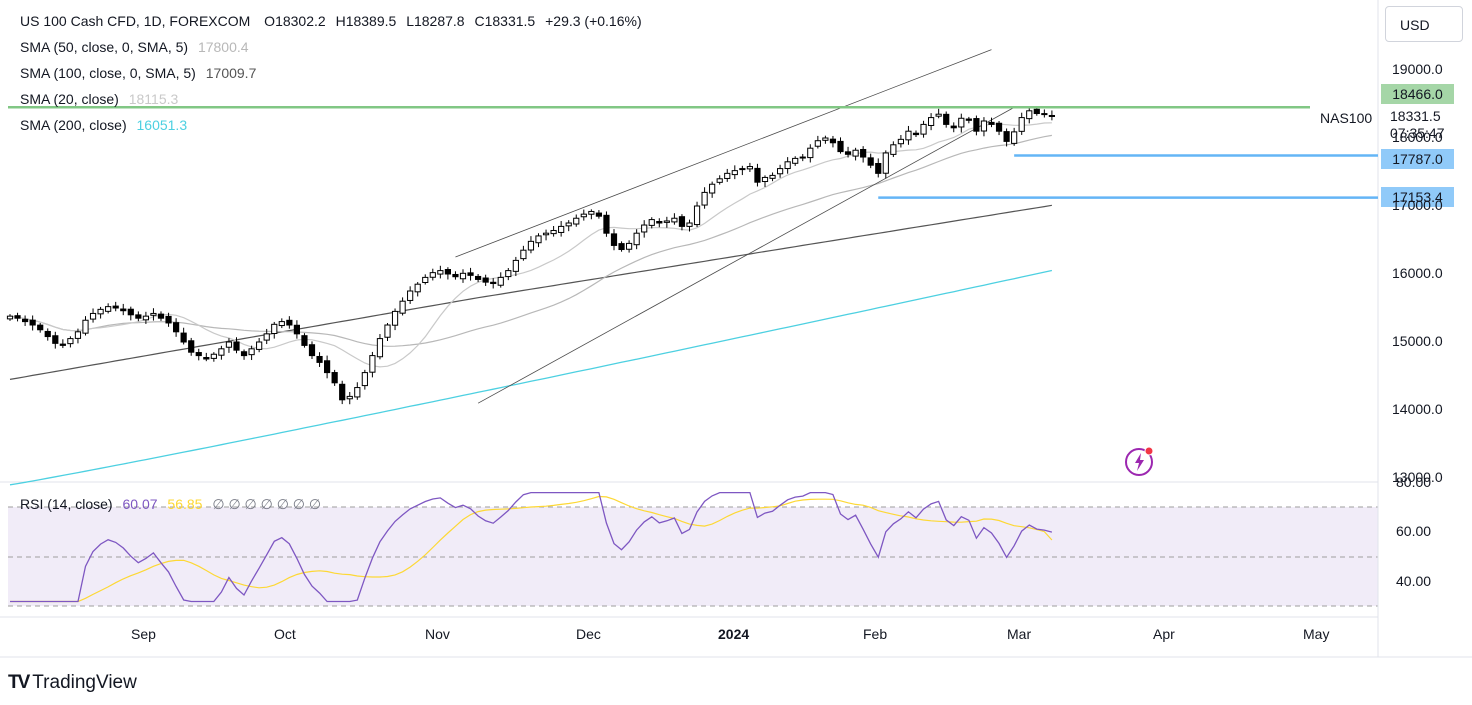 The height and width of the screenshot is (705, 1472). I want to click on sma100-legend: SMA (100, close, 0, SMA, 5) 17009.7, so click(138, 73).